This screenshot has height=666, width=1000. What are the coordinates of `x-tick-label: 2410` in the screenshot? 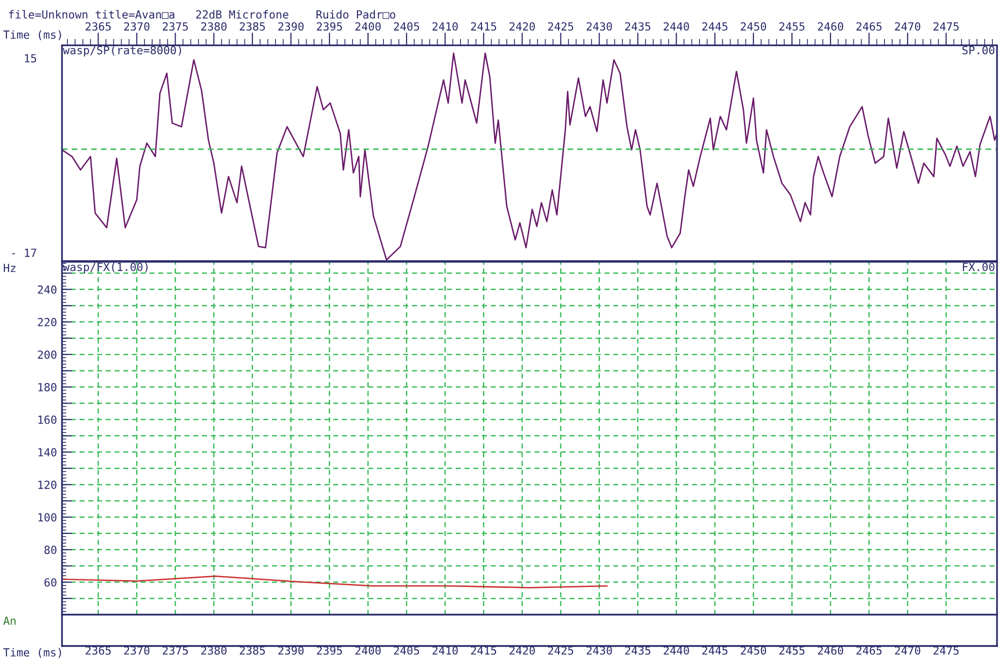 It's located at (445, 650).